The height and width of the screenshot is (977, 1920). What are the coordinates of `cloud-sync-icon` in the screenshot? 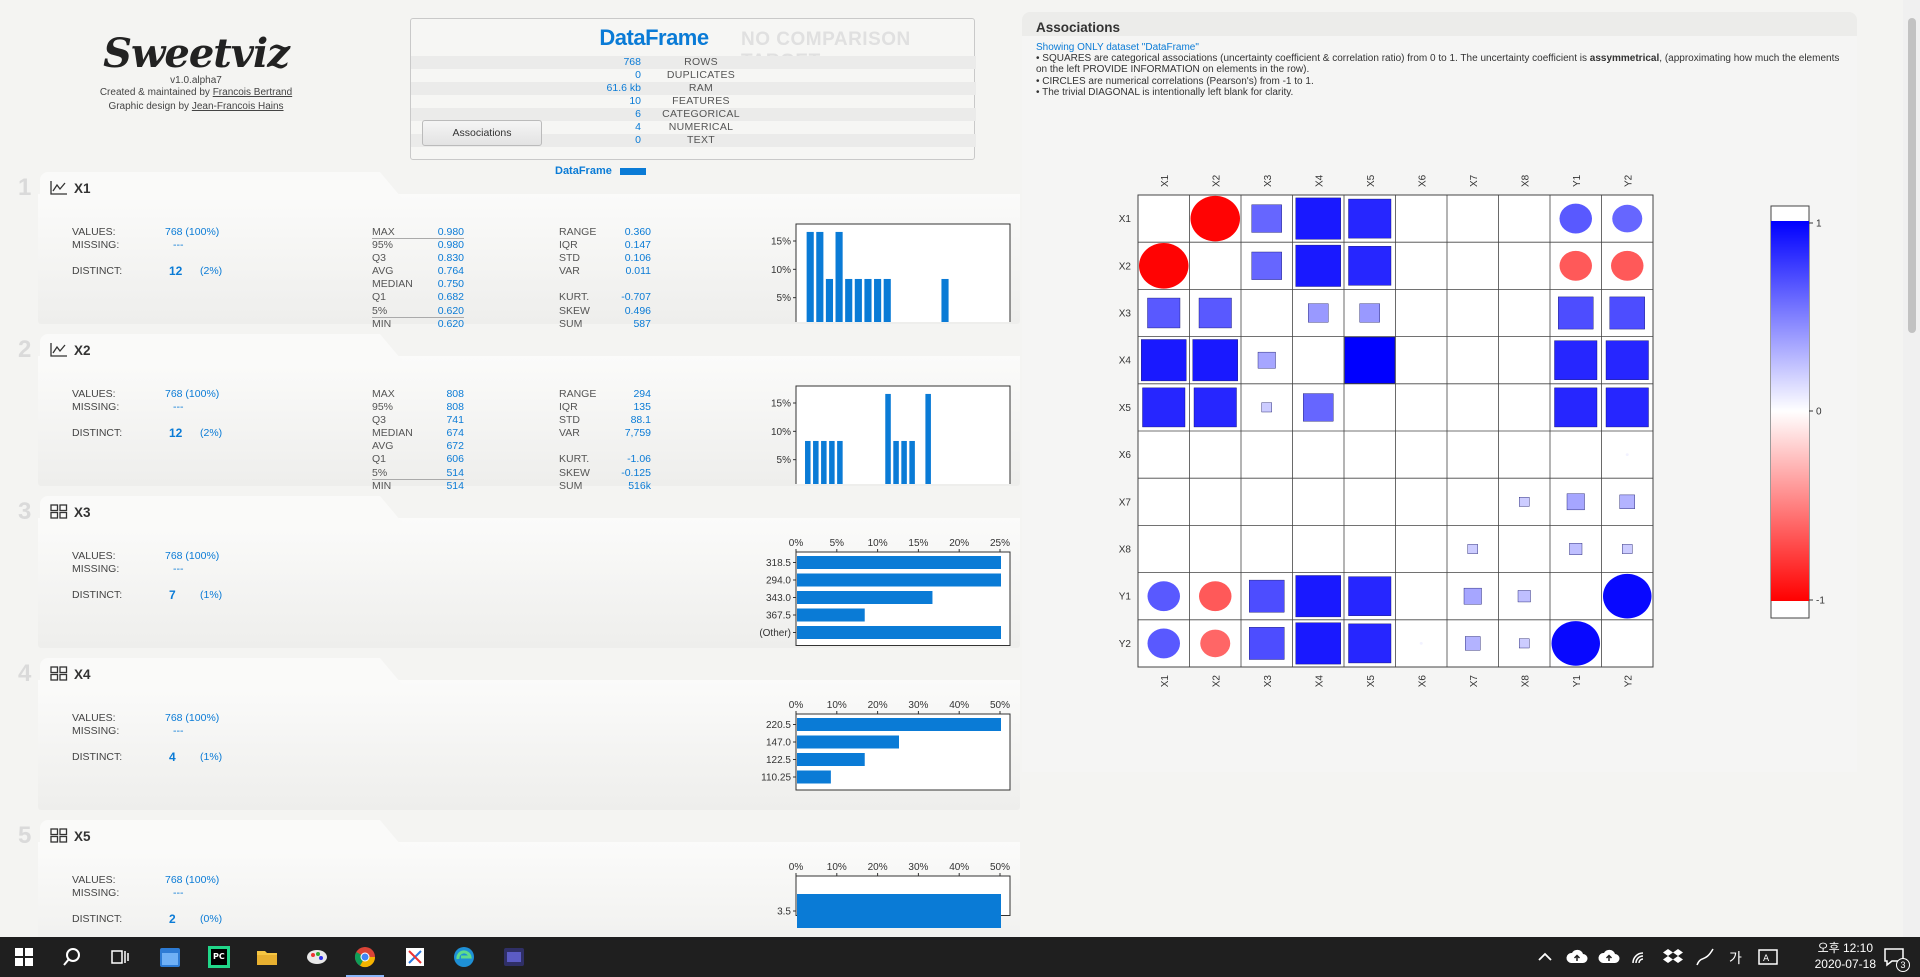 It's located at (1609, 957).